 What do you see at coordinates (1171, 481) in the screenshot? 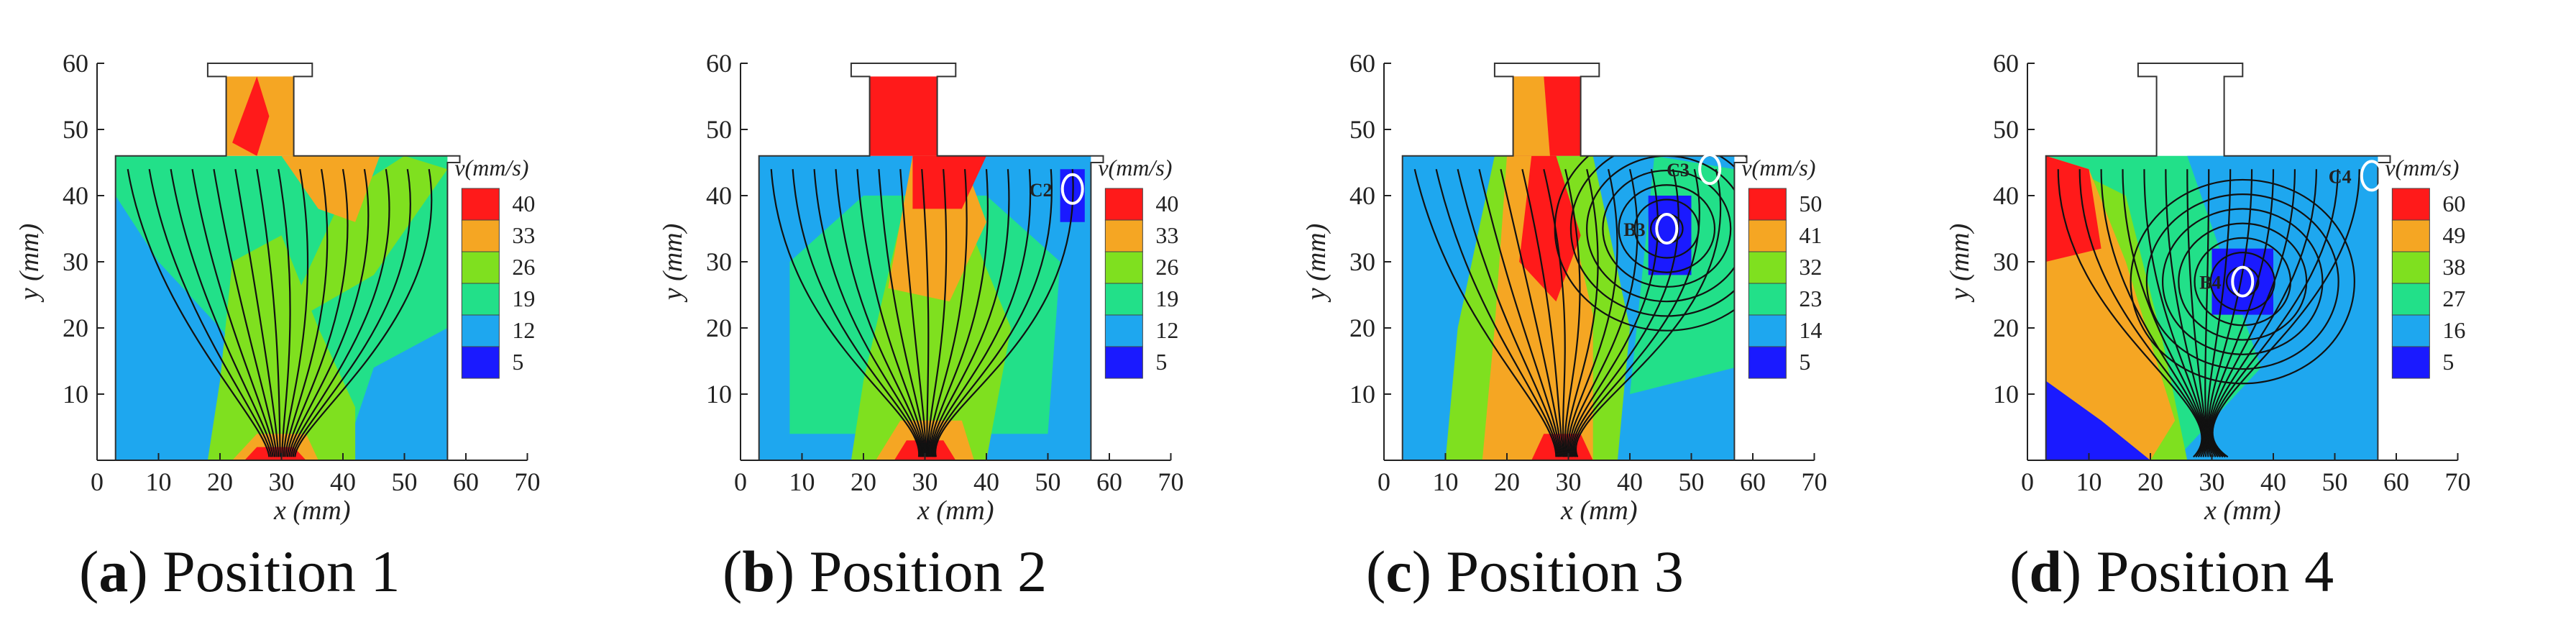
I see `x-tick-label: 70` at bounding box center [1171, 481].